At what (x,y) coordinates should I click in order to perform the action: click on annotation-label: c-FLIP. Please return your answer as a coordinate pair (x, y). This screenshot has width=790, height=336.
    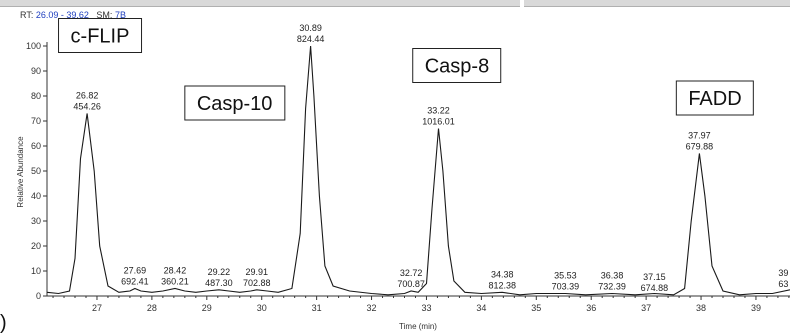
    Looking at the image, I should click on (100, 37).